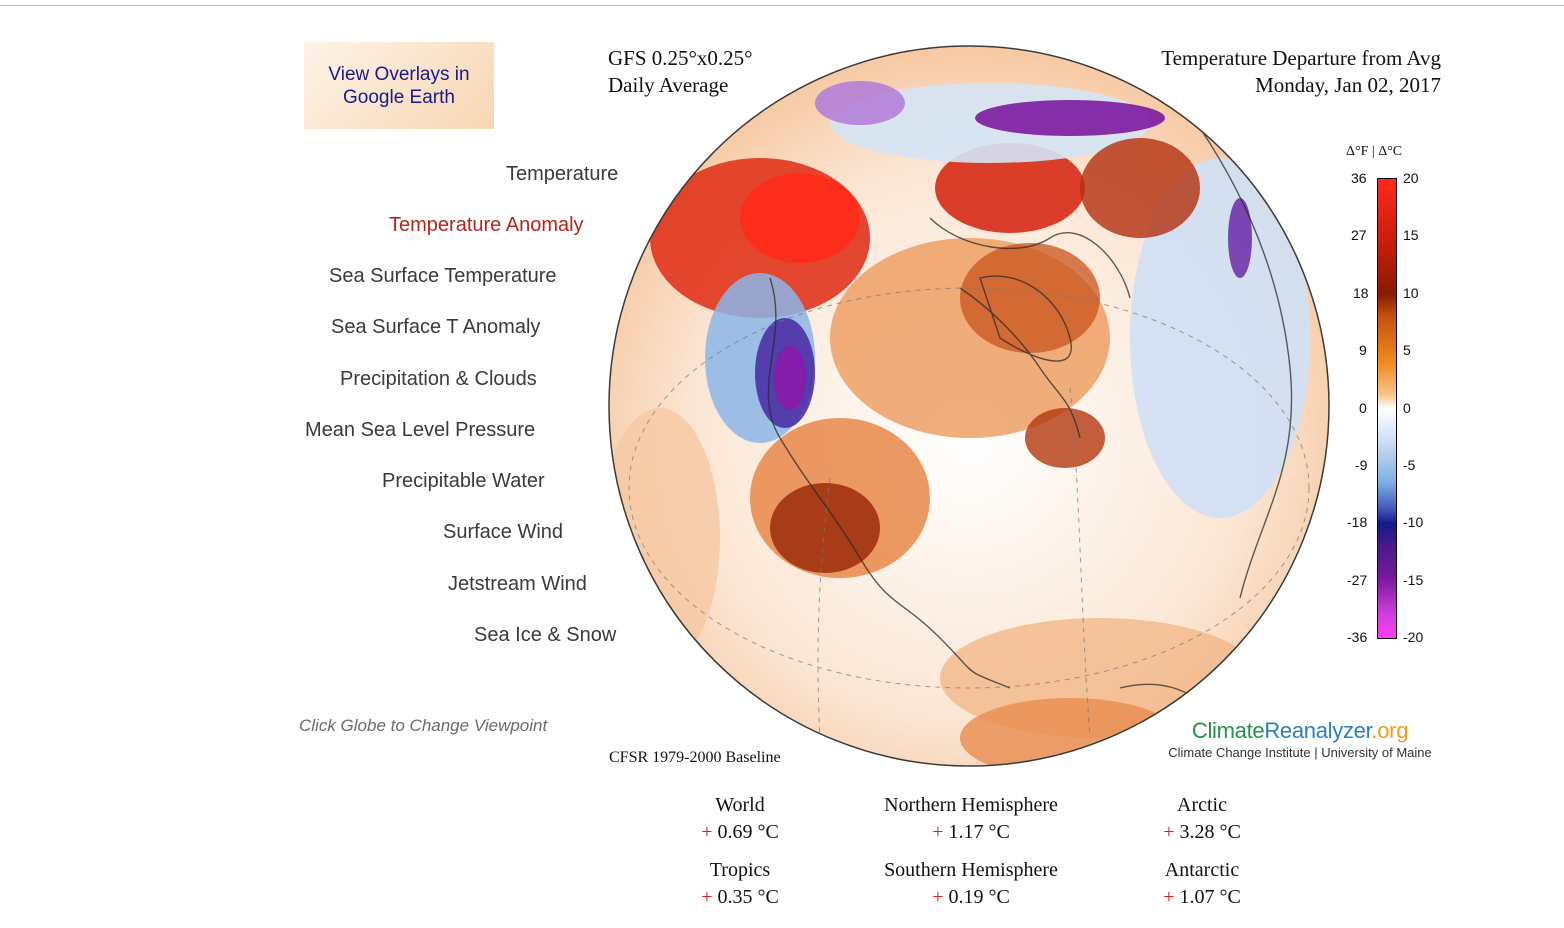  What do you see at coordinates (1210, 897) in the screenshot?
I see `stat-value: 1.07 °C` at bounding box center [1210, 897].